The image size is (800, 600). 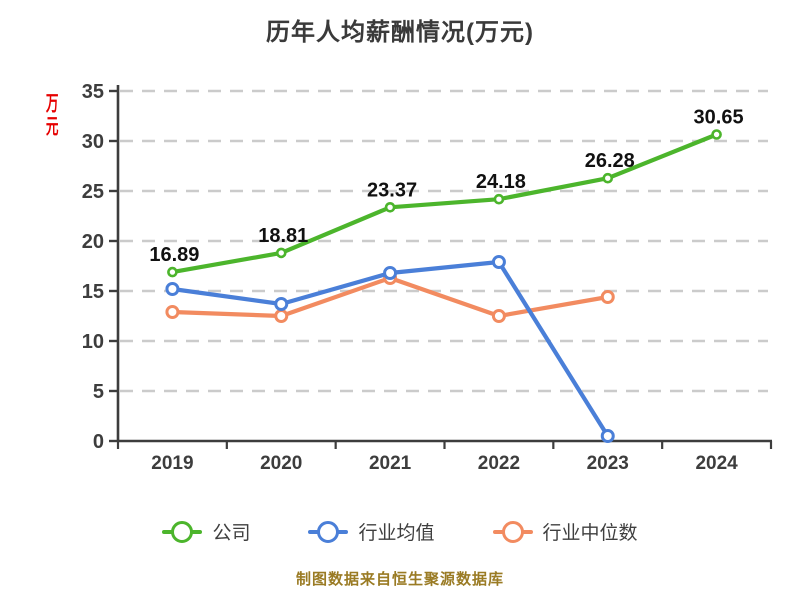 I want to click on industry-avg-series-marker-icon, so click(x=328, y=531).